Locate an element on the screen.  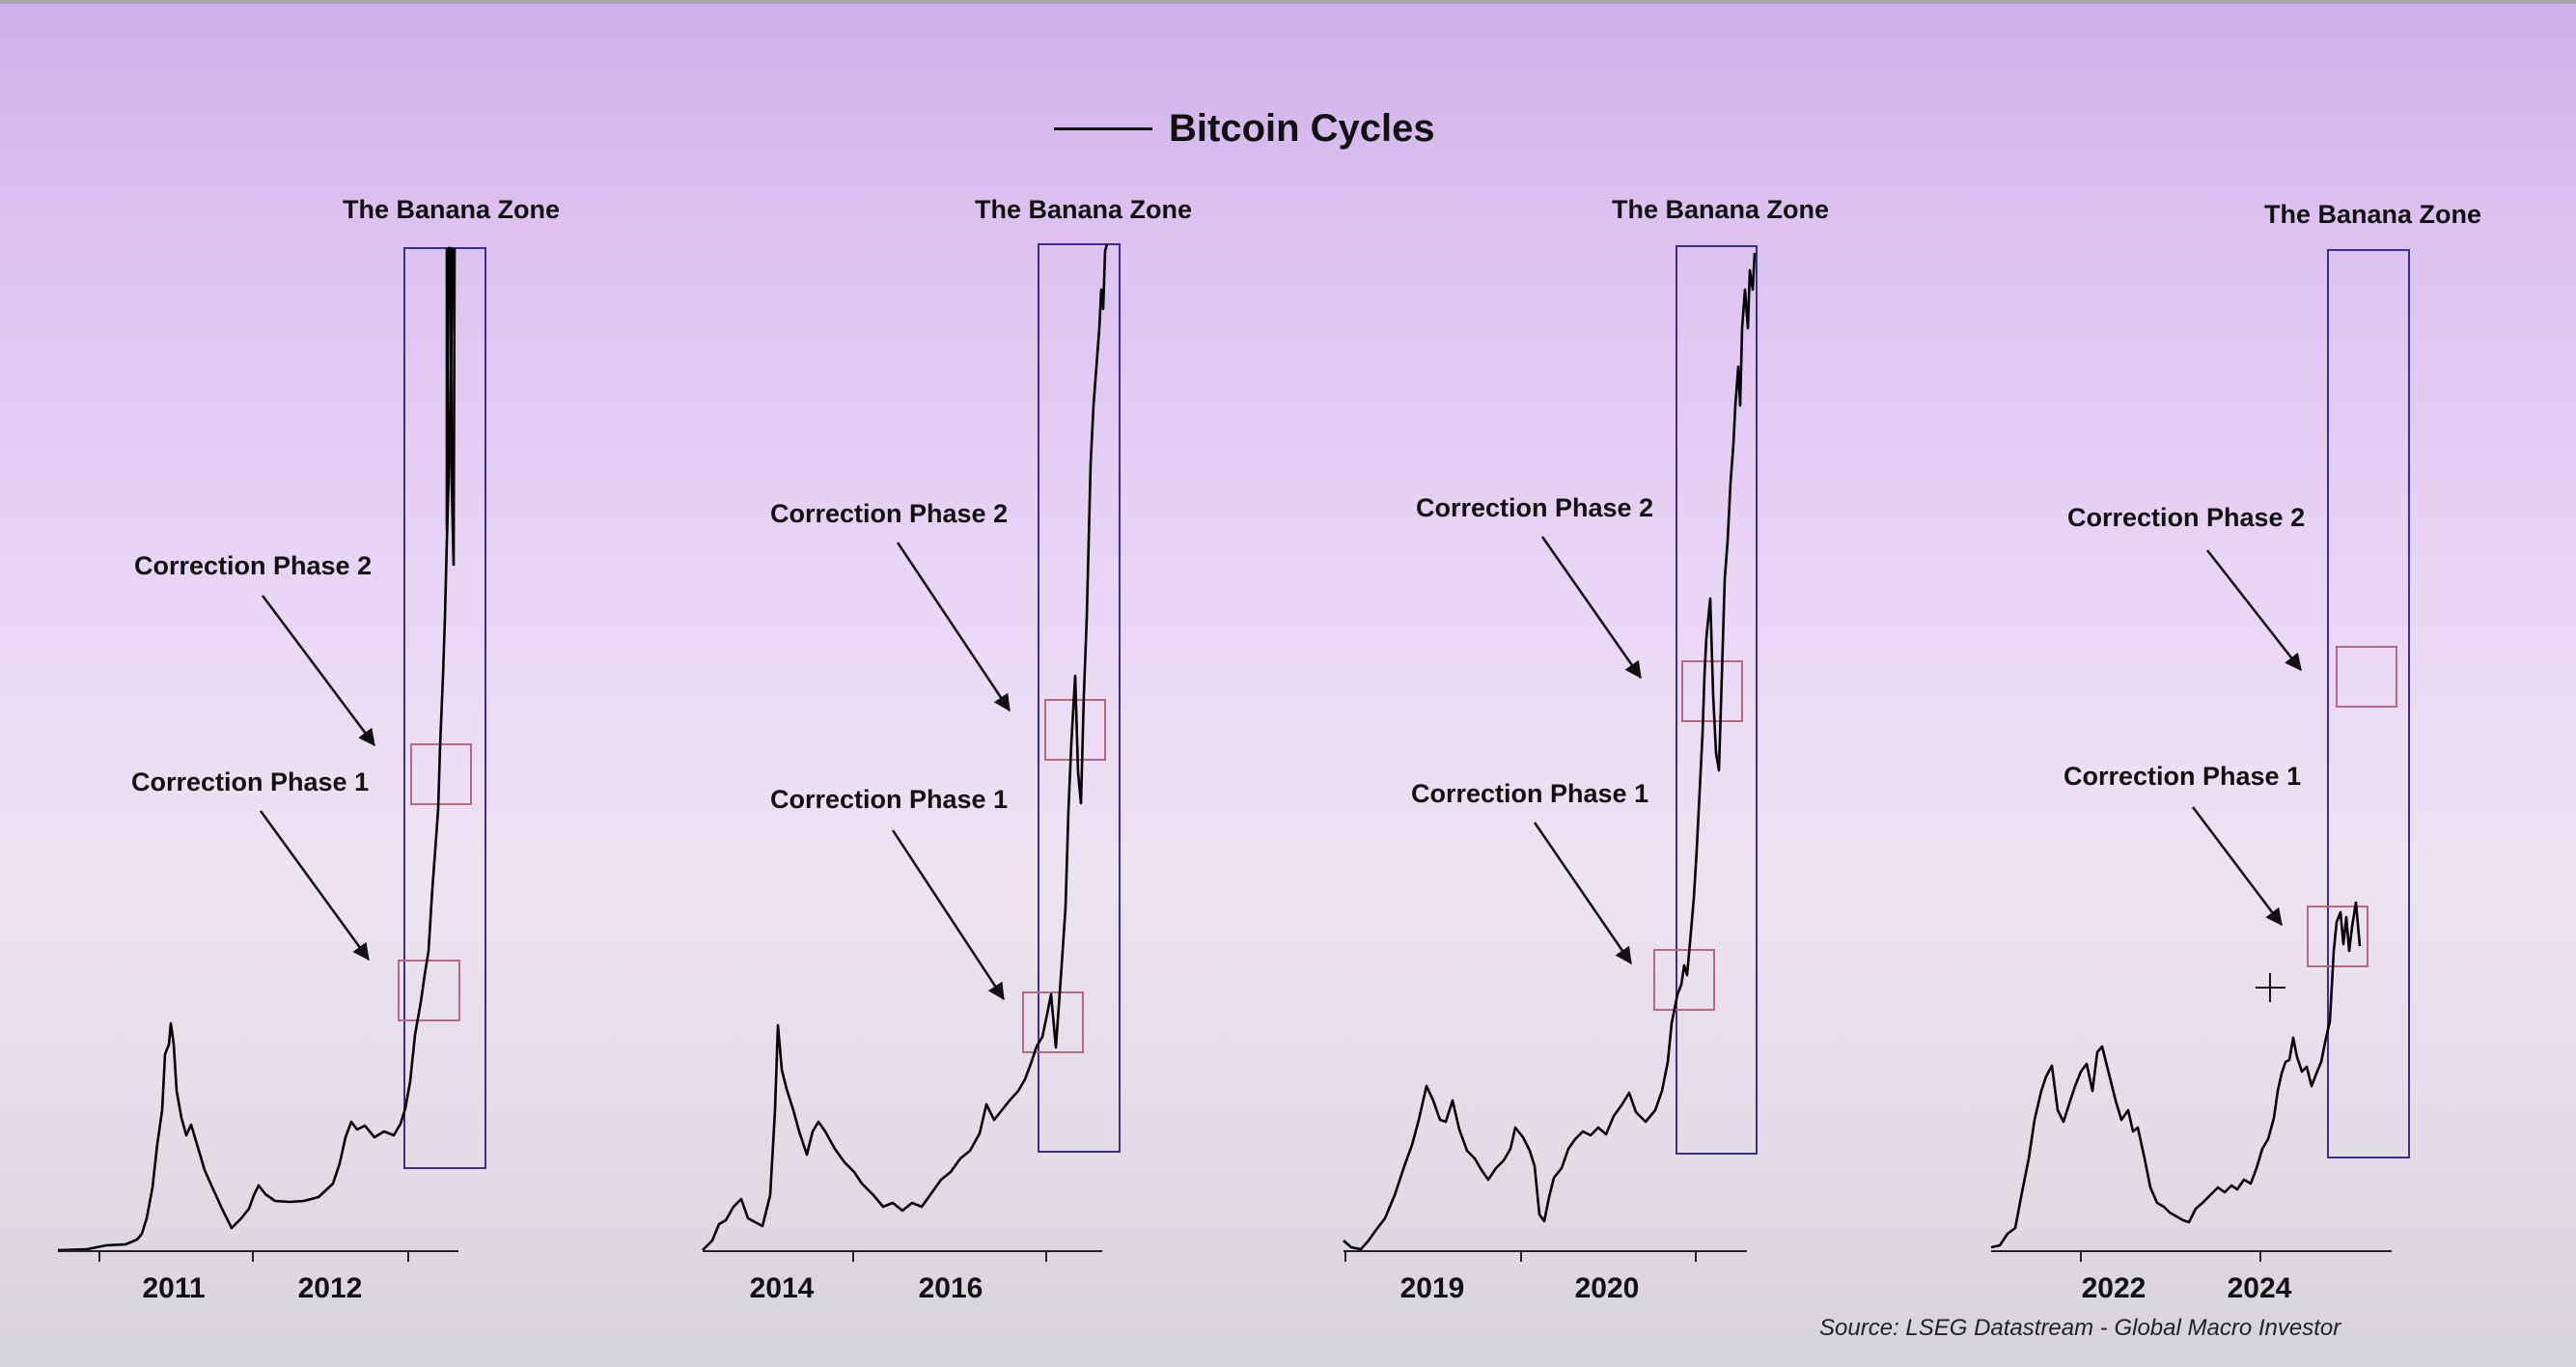
x-tick-label: 2024 is located at coordinates (2260, 1288).